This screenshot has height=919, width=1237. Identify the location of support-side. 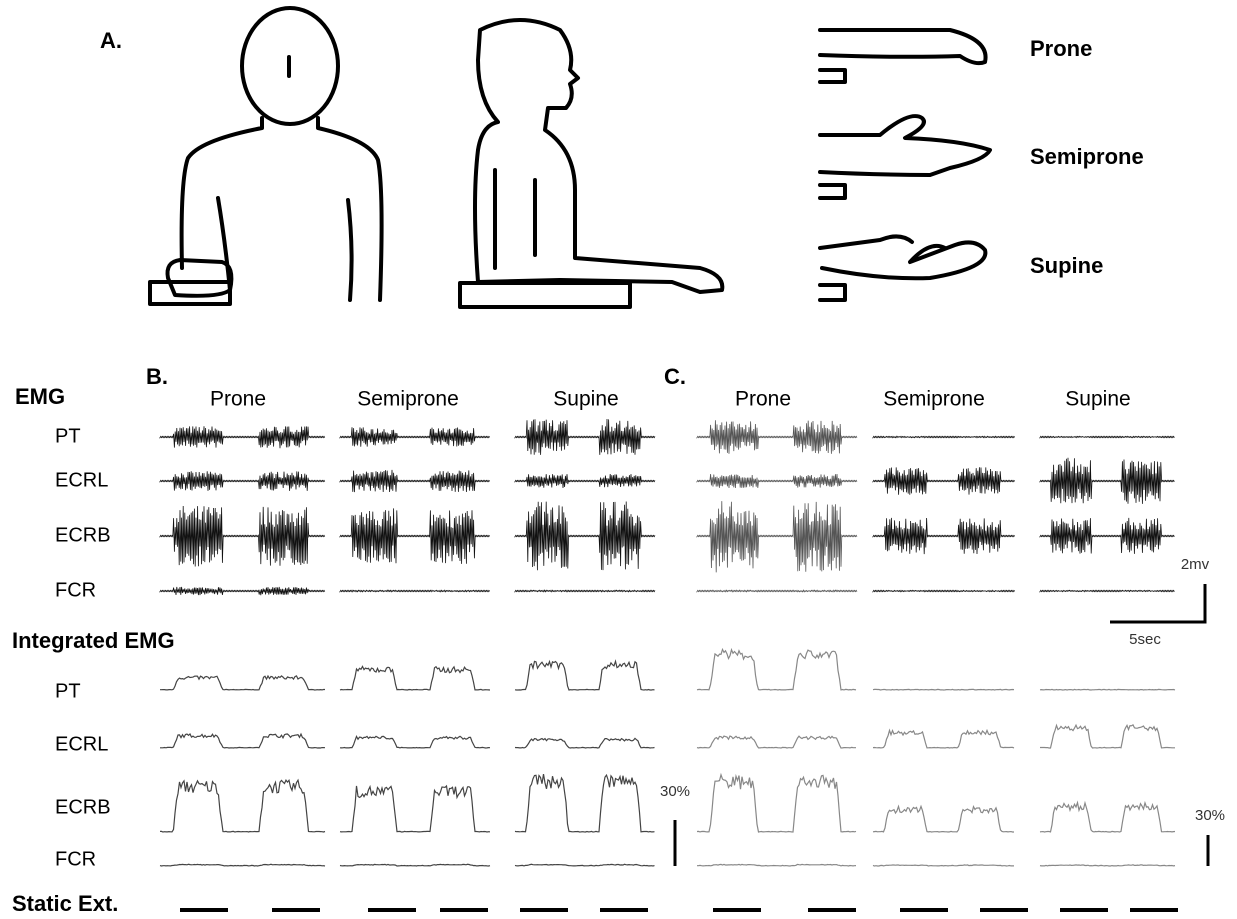
(545, 295).